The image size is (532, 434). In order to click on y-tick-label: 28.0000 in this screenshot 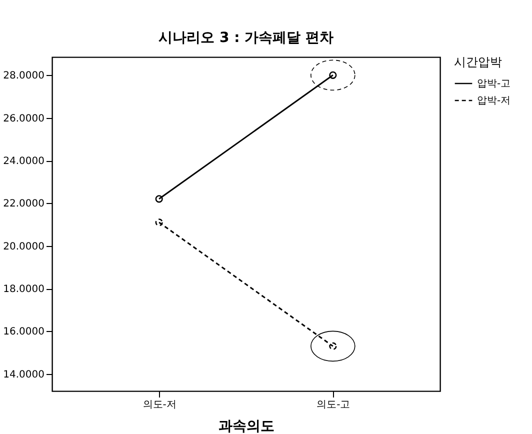, I will do `click(23, 76)`.